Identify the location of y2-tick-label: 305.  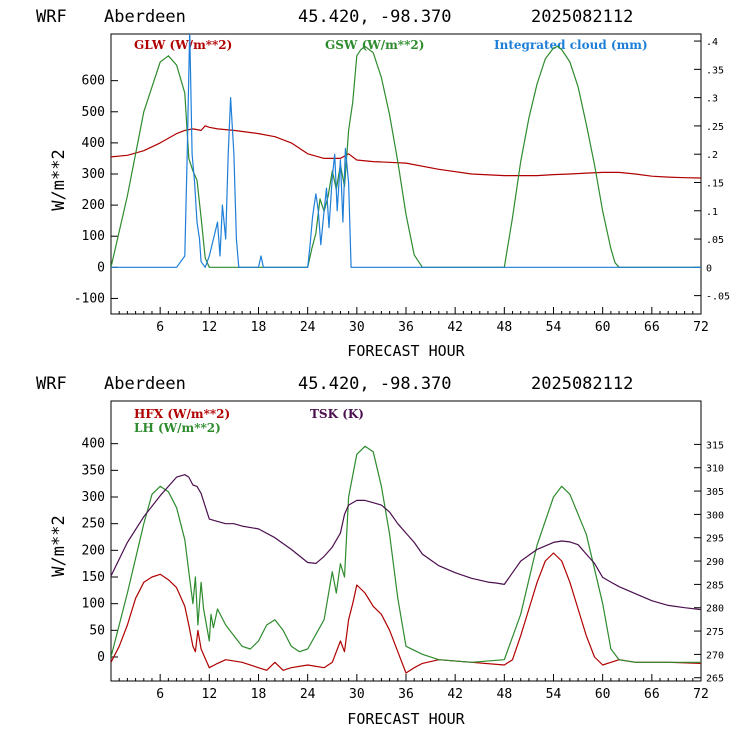
(715, 492).